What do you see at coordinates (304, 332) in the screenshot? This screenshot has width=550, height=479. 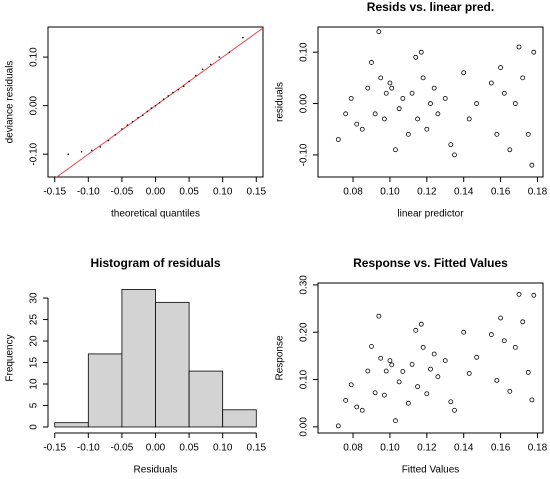 I see `y-tick-label: 0.20` at bounding box center [304, 332].